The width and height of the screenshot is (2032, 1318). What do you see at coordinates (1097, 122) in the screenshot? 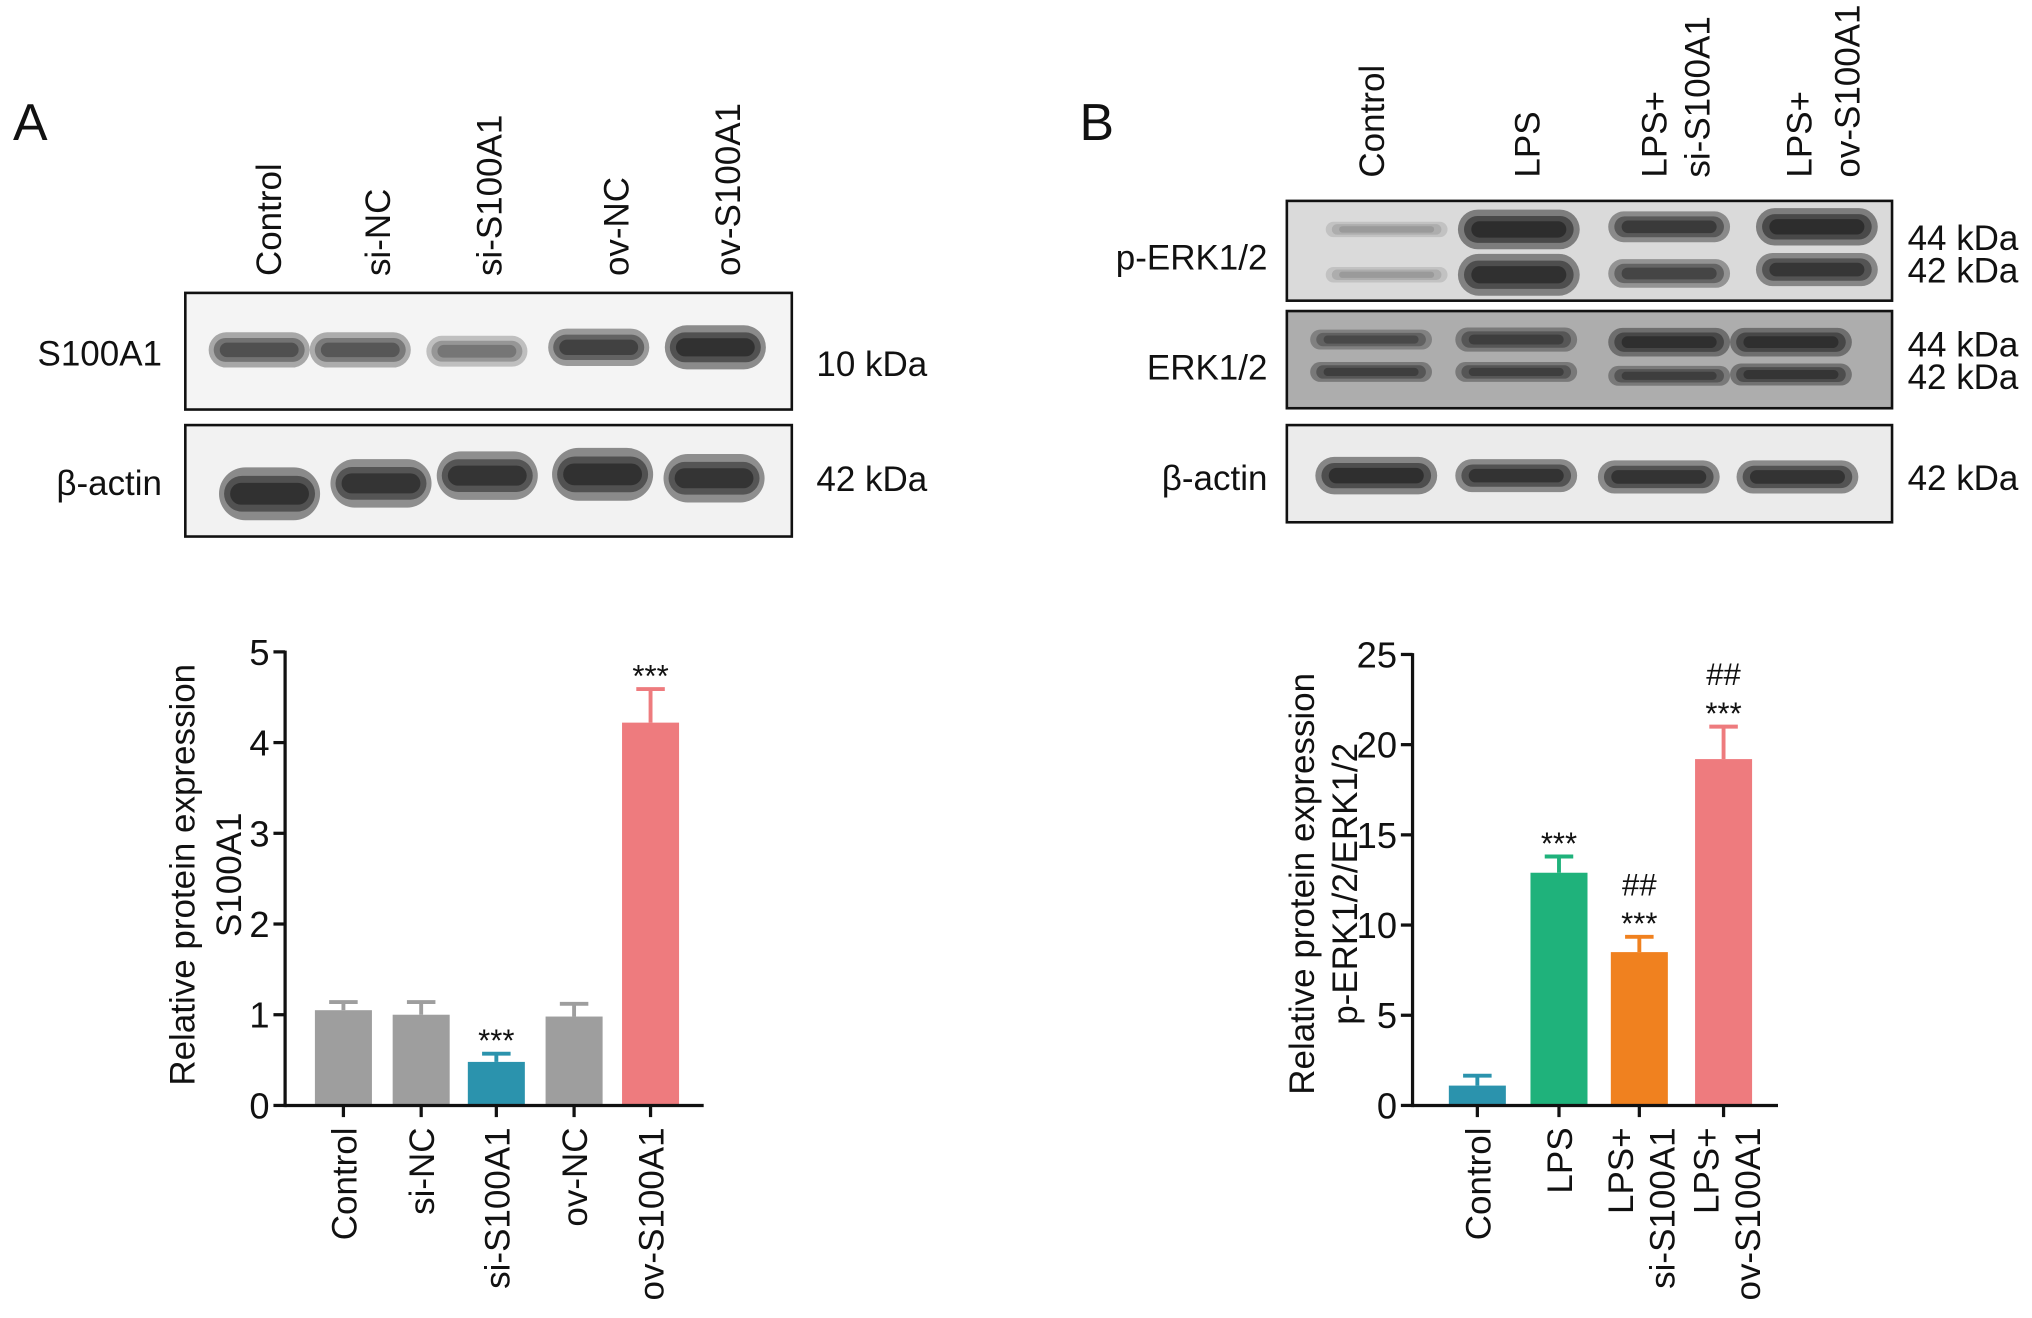
I see `panel-label-b: B` at bounding box center [1097, 122].